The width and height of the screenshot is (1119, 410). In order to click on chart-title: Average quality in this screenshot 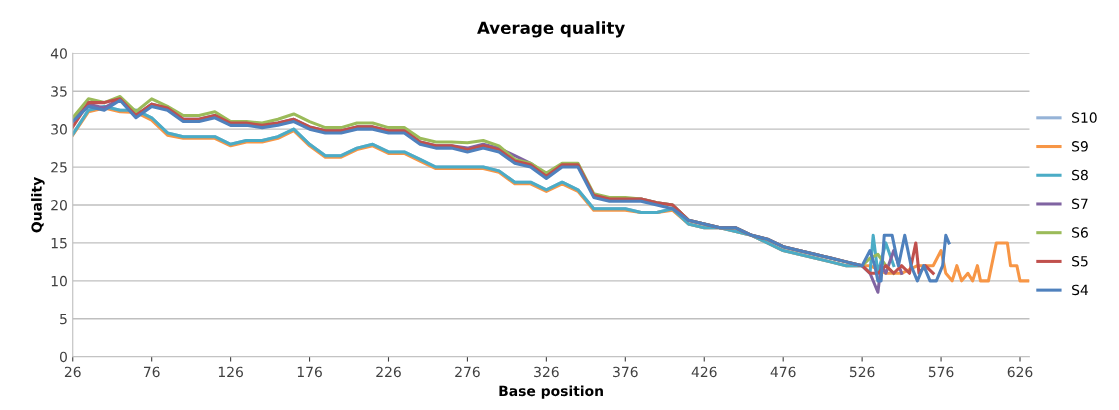, I will do `click(551, 29)`.